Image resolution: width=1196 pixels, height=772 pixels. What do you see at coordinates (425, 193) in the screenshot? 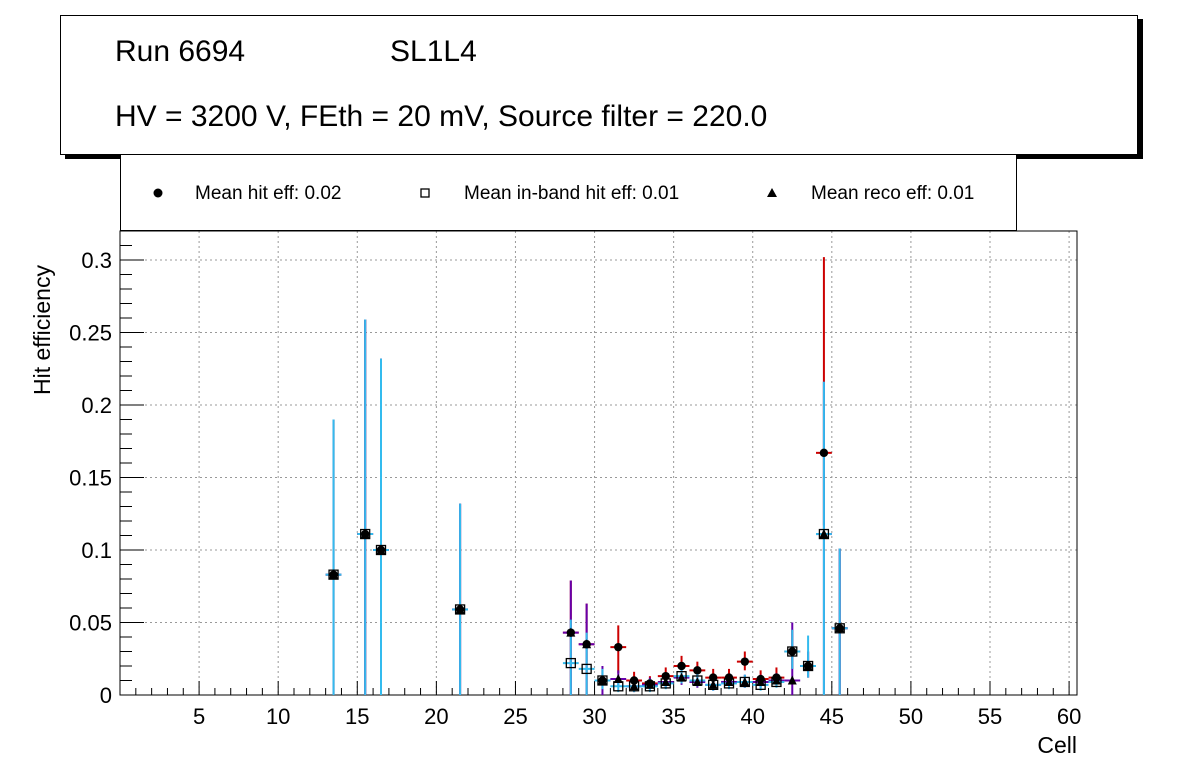
I see `legend-inband-marker` at bounding box center [425, 193].